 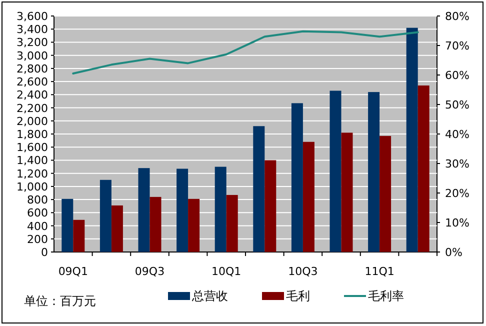 I want to click on y-tick-label: 1,000, so click(x=32, y=187).